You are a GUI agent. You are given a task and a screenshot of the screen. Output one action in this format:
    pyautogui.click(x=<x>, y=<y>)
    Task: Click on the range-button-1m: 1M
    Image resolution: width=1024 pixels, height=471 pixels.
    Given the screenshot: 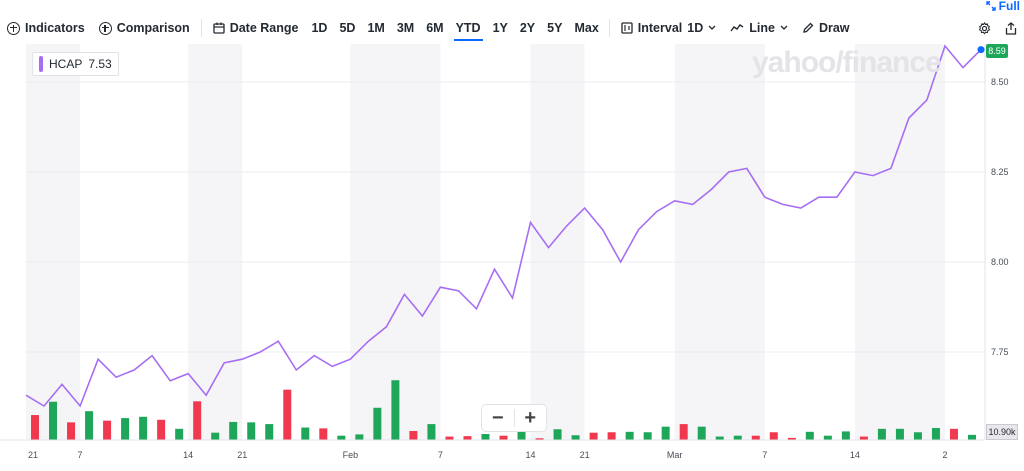 What is the action you would take?
    pyautogui.click(x=376, y=28)
    